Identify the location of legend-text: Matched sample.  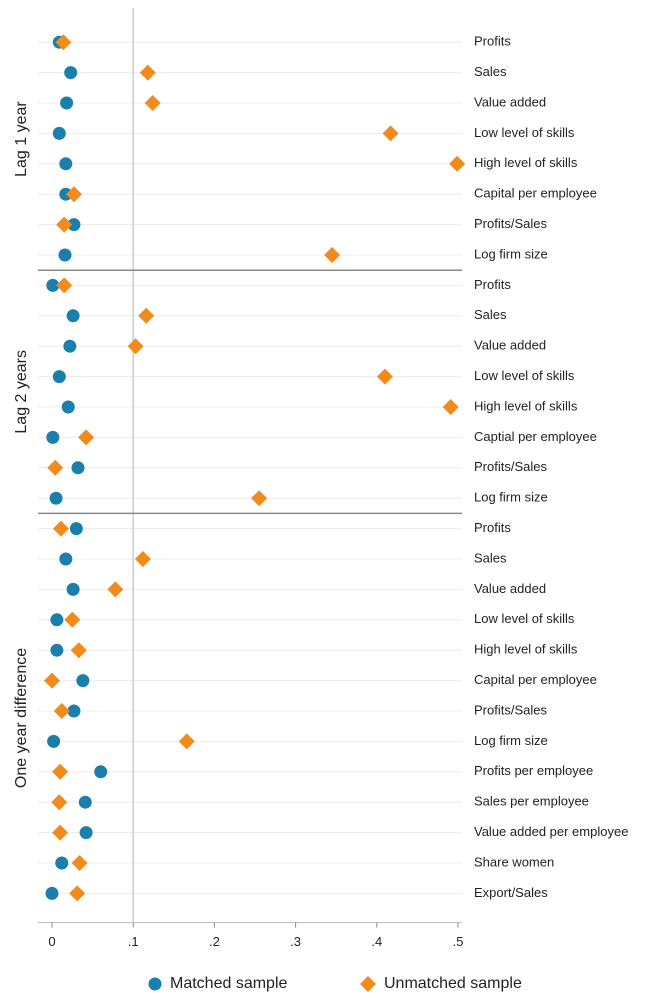
(228, 983).